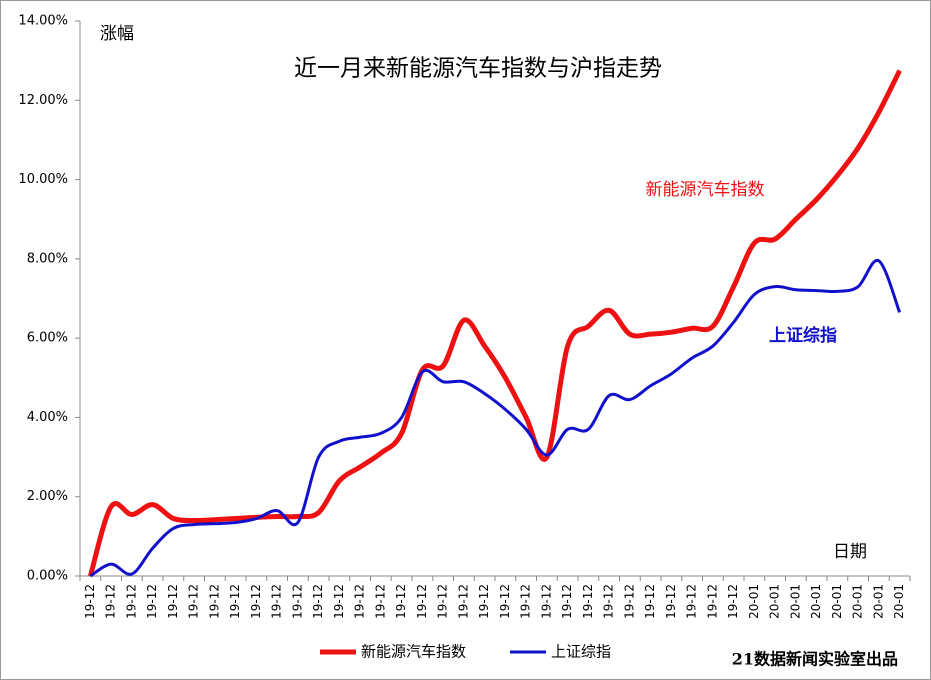 This screenshot has height=680, width=931. What do you see at coordinates (47, 258) in the screenshot?
I see `y-tick-label: 8.00%` at bounding box center [47, 258].